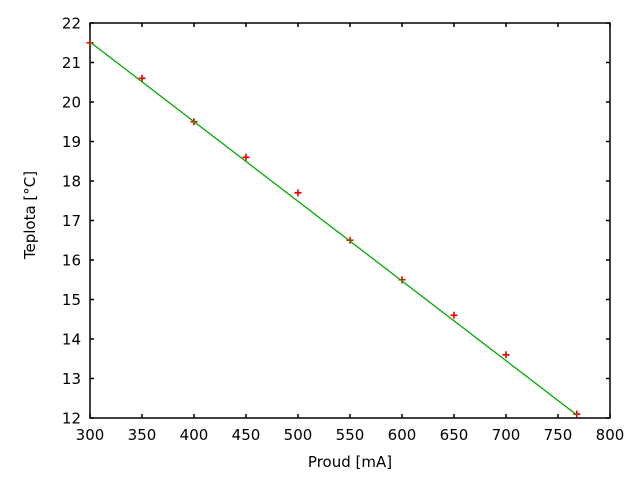  Describe the element at coordinates (194, 435) in the screenshot. I see `x-tick-label: 400` at that location.